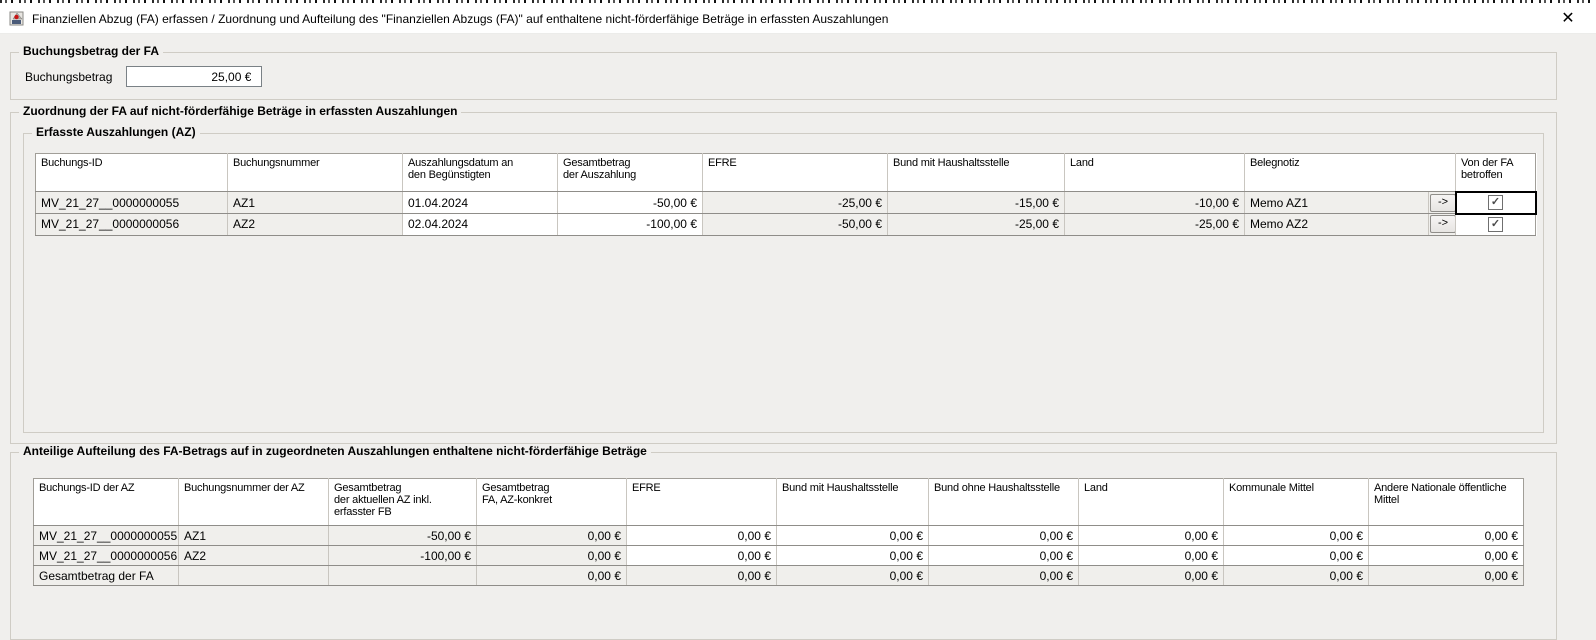 This screenshot has height=640, width=1596. Describe the element at coordinates (16, 18) in the screenshot. I see `window-icon` at that location.